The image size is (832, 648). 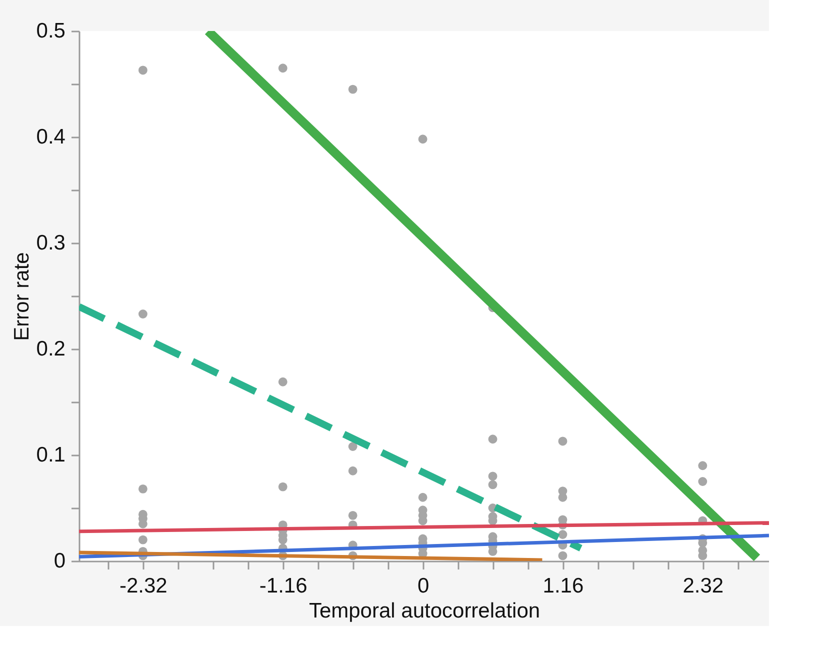 I want to click on y-tick-label: 0.5, so click(x=51, y=31).